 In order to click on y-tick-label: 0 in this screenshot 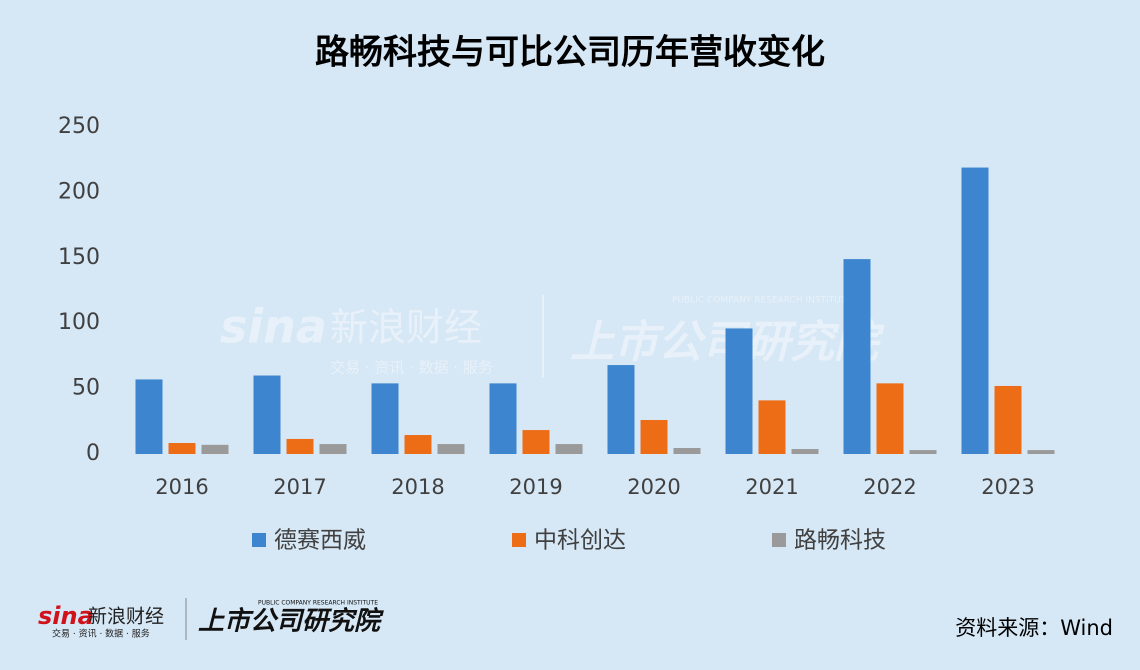, I will do `click(93, 453)`.